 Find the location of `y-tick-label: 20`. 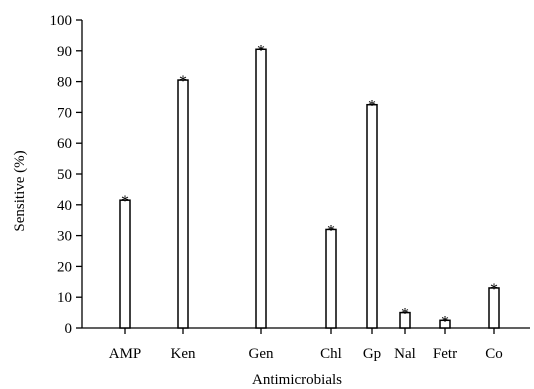

y-tick-label: 20 is located at coordinates (64, 267).